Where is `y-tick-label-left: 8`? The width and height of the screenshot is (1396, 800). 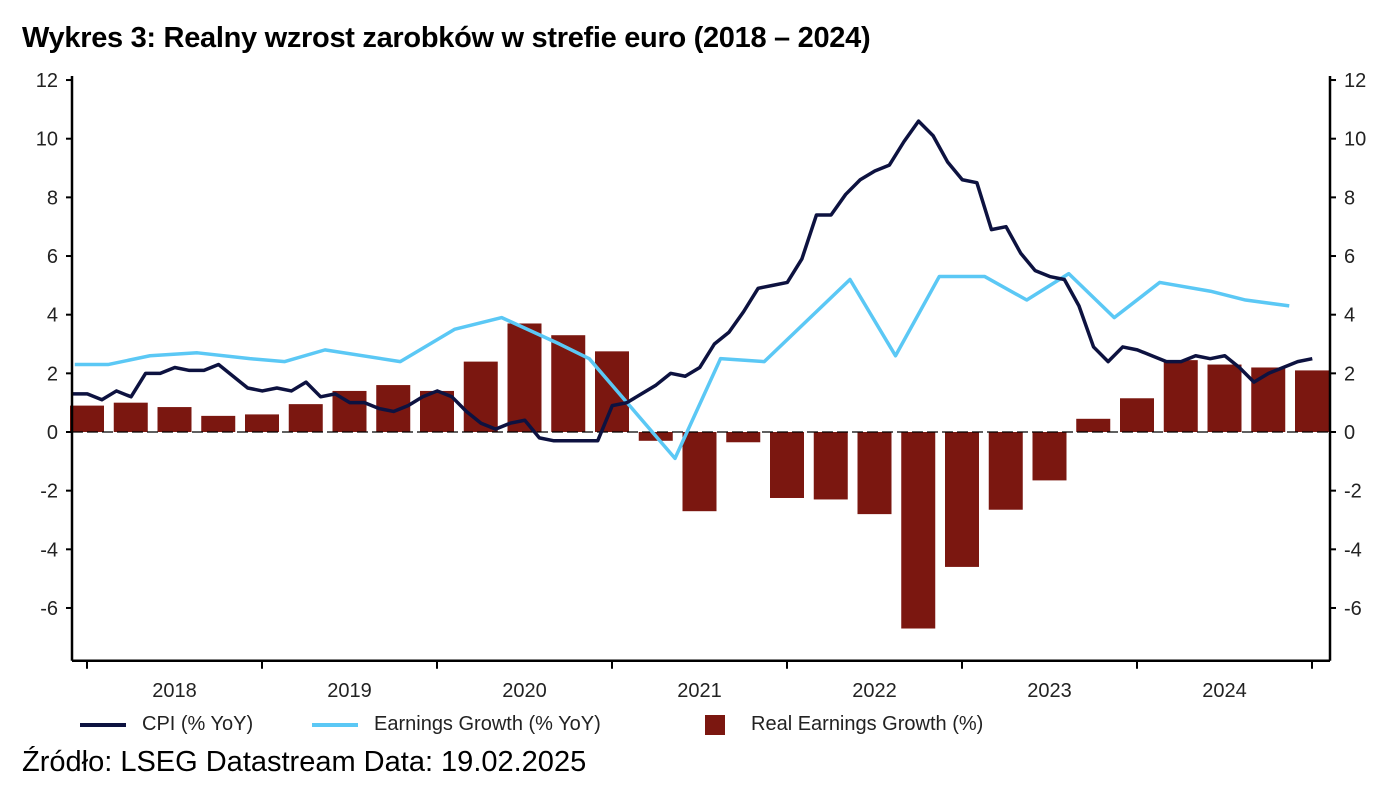
y-tick-label-left: 8 is located at coordinates (52, 198).